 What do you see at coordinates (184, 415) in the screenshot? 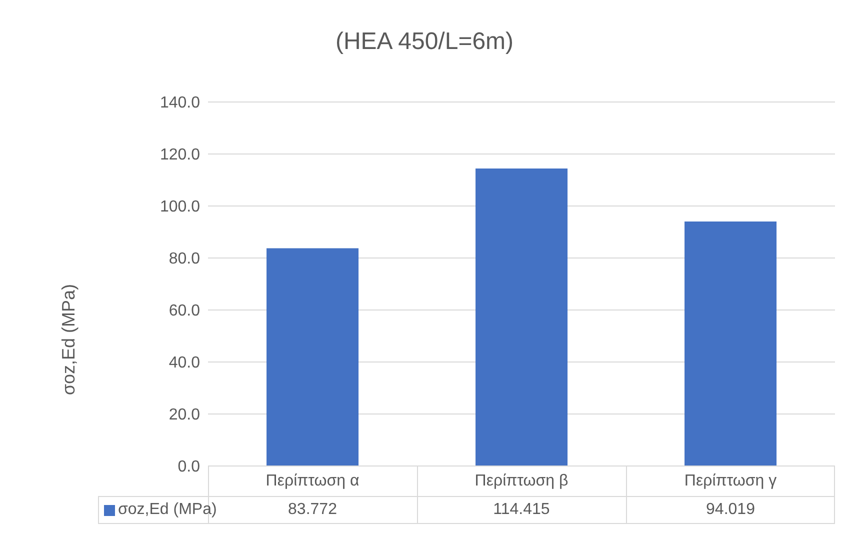
I see `y-tick-label: 20.0` at bounding box center [184, 415].